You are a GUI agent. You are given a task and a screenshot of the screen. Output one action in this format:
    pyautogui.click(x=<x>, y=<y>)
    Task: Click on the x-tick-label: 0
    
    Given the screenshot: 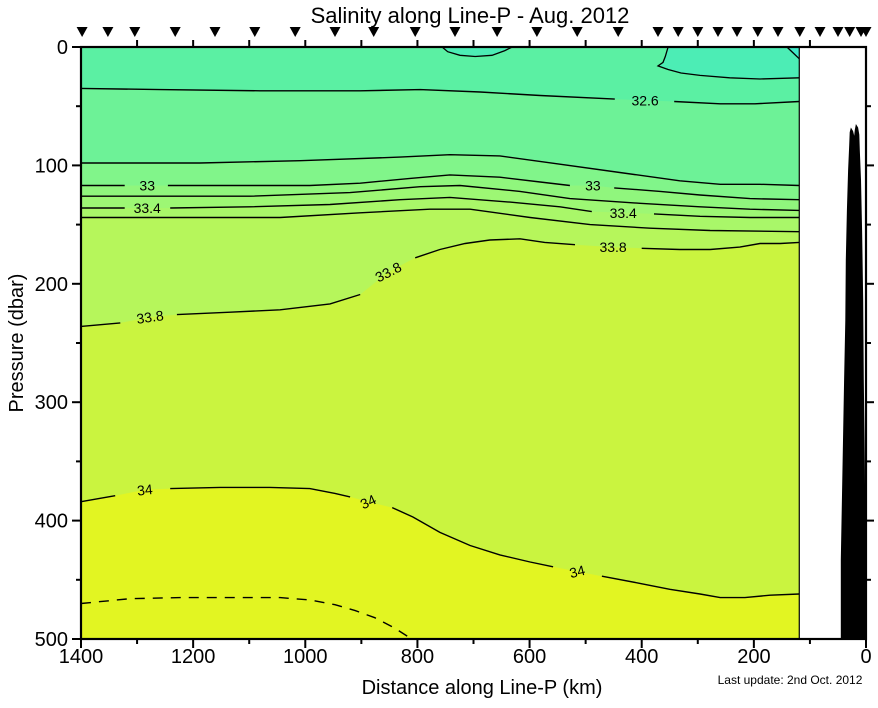 What is the action you would take?
    pyautogui.click(x=865, y=657)
    